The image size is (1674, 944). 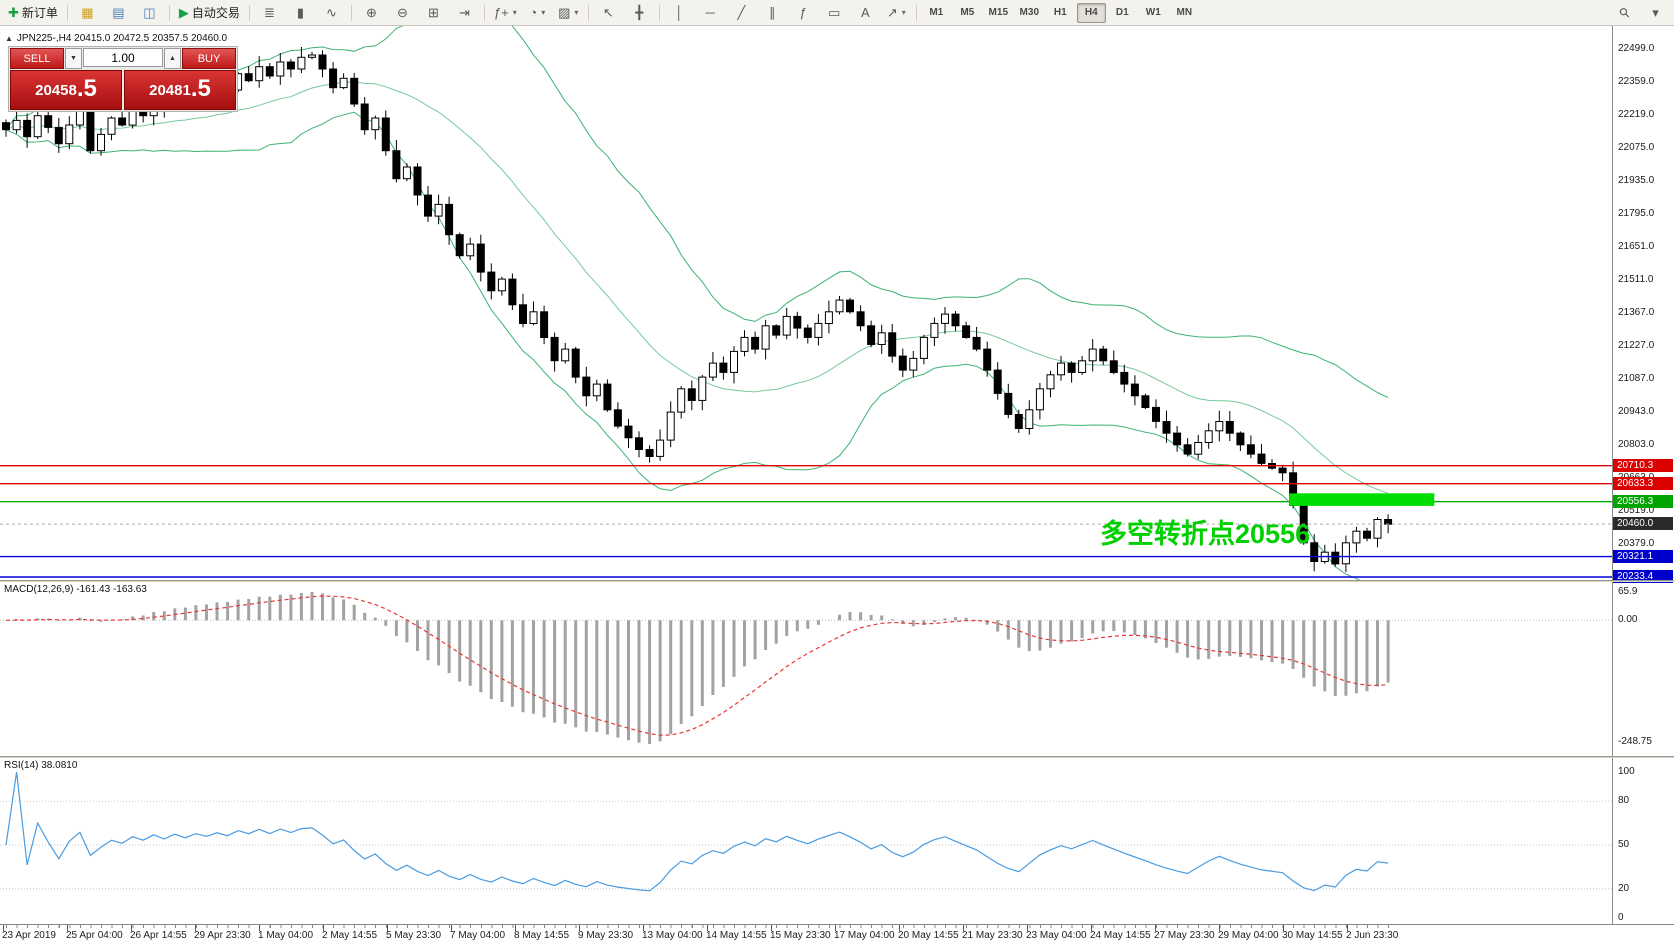 I want to click on autotrading-button-label: 自动交易, so click(x=215, y=13).